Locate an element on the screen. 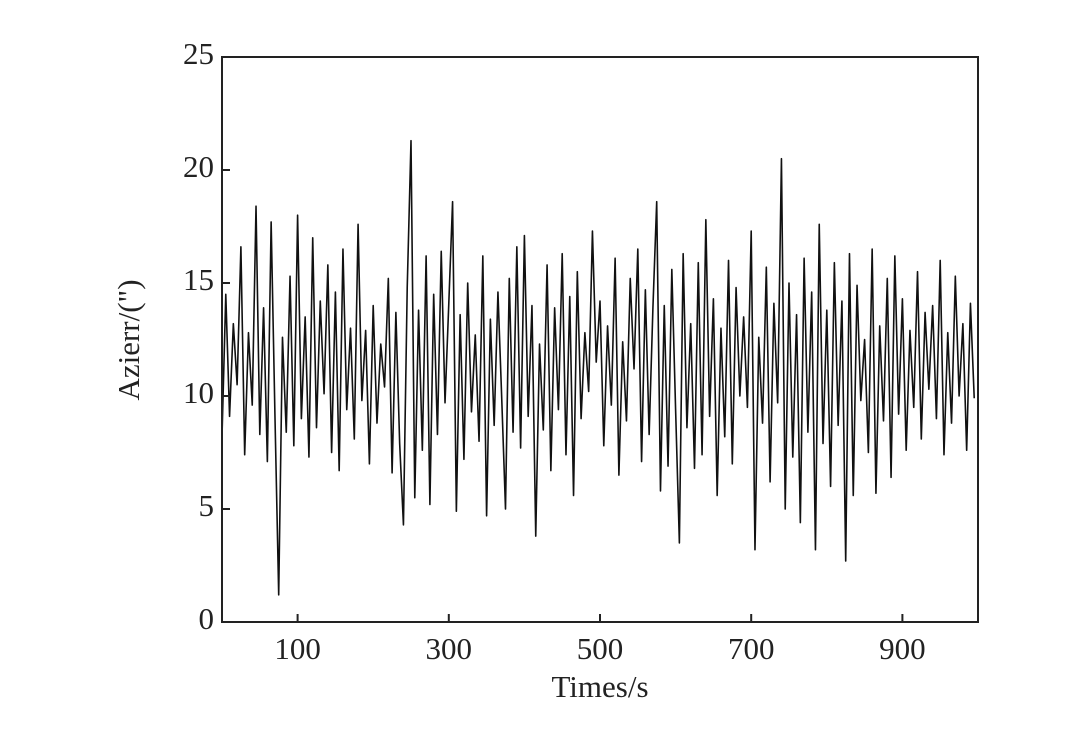 This screenshot has width=1066, height=742. x-tick-label: 900 is located at coordinates (902, 648).